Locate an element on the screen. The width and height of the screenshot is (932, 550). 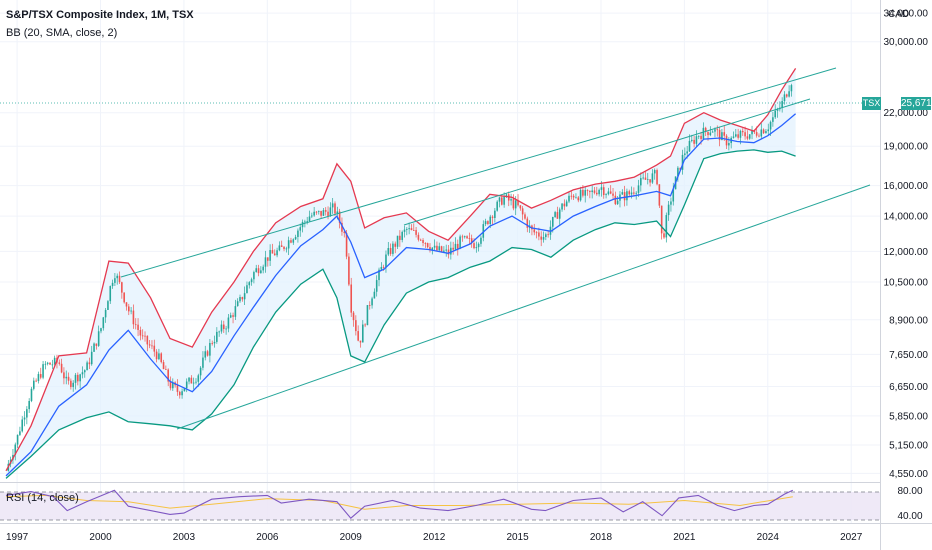
price-tick-label: 8,900.00 is located at coordinates (908, 320).